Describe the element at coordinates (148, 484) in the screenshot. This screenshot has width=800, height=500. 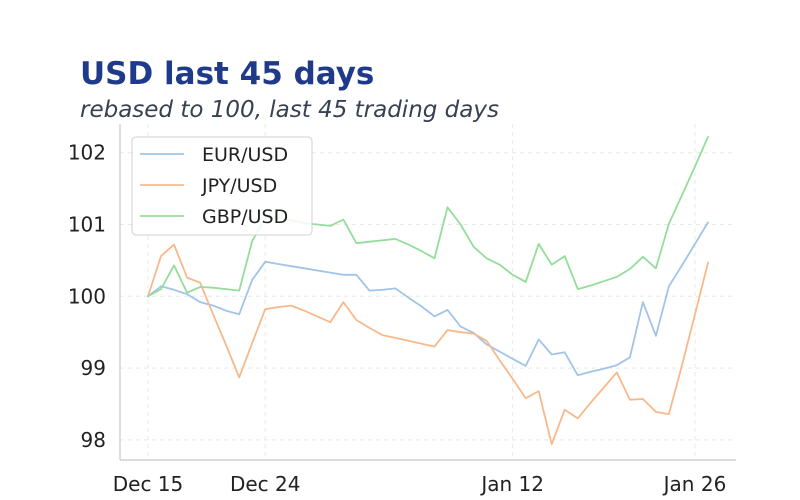
I see `x-tick-label: Dec 15` at that location.